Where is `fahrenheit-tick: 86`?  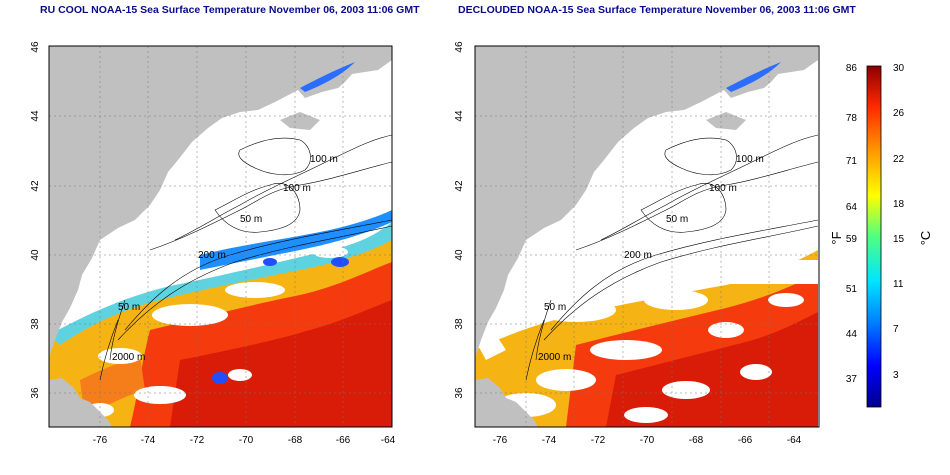 fahrenheit-tick: 86 is located at coordinates (852, 68).